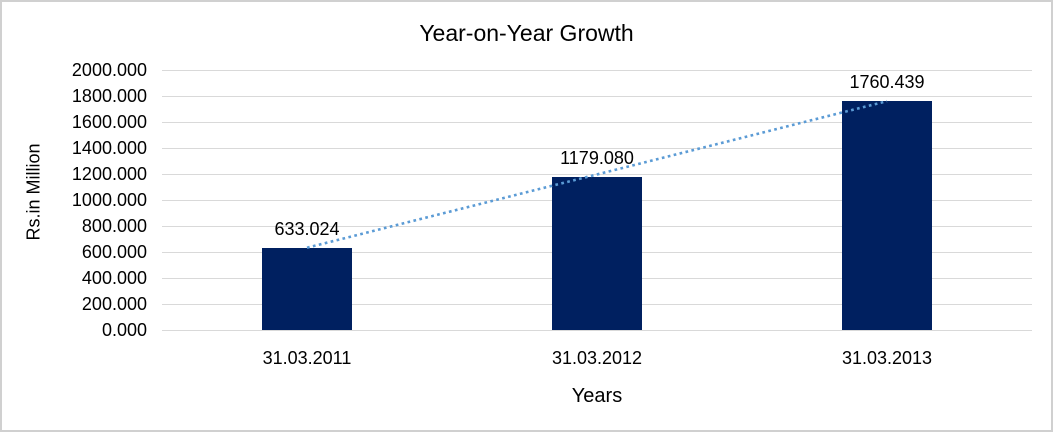  Describe the element at coordinates (114, 252) in the screenshot. I see `y-axis-tick-label: 600.000` at that location.